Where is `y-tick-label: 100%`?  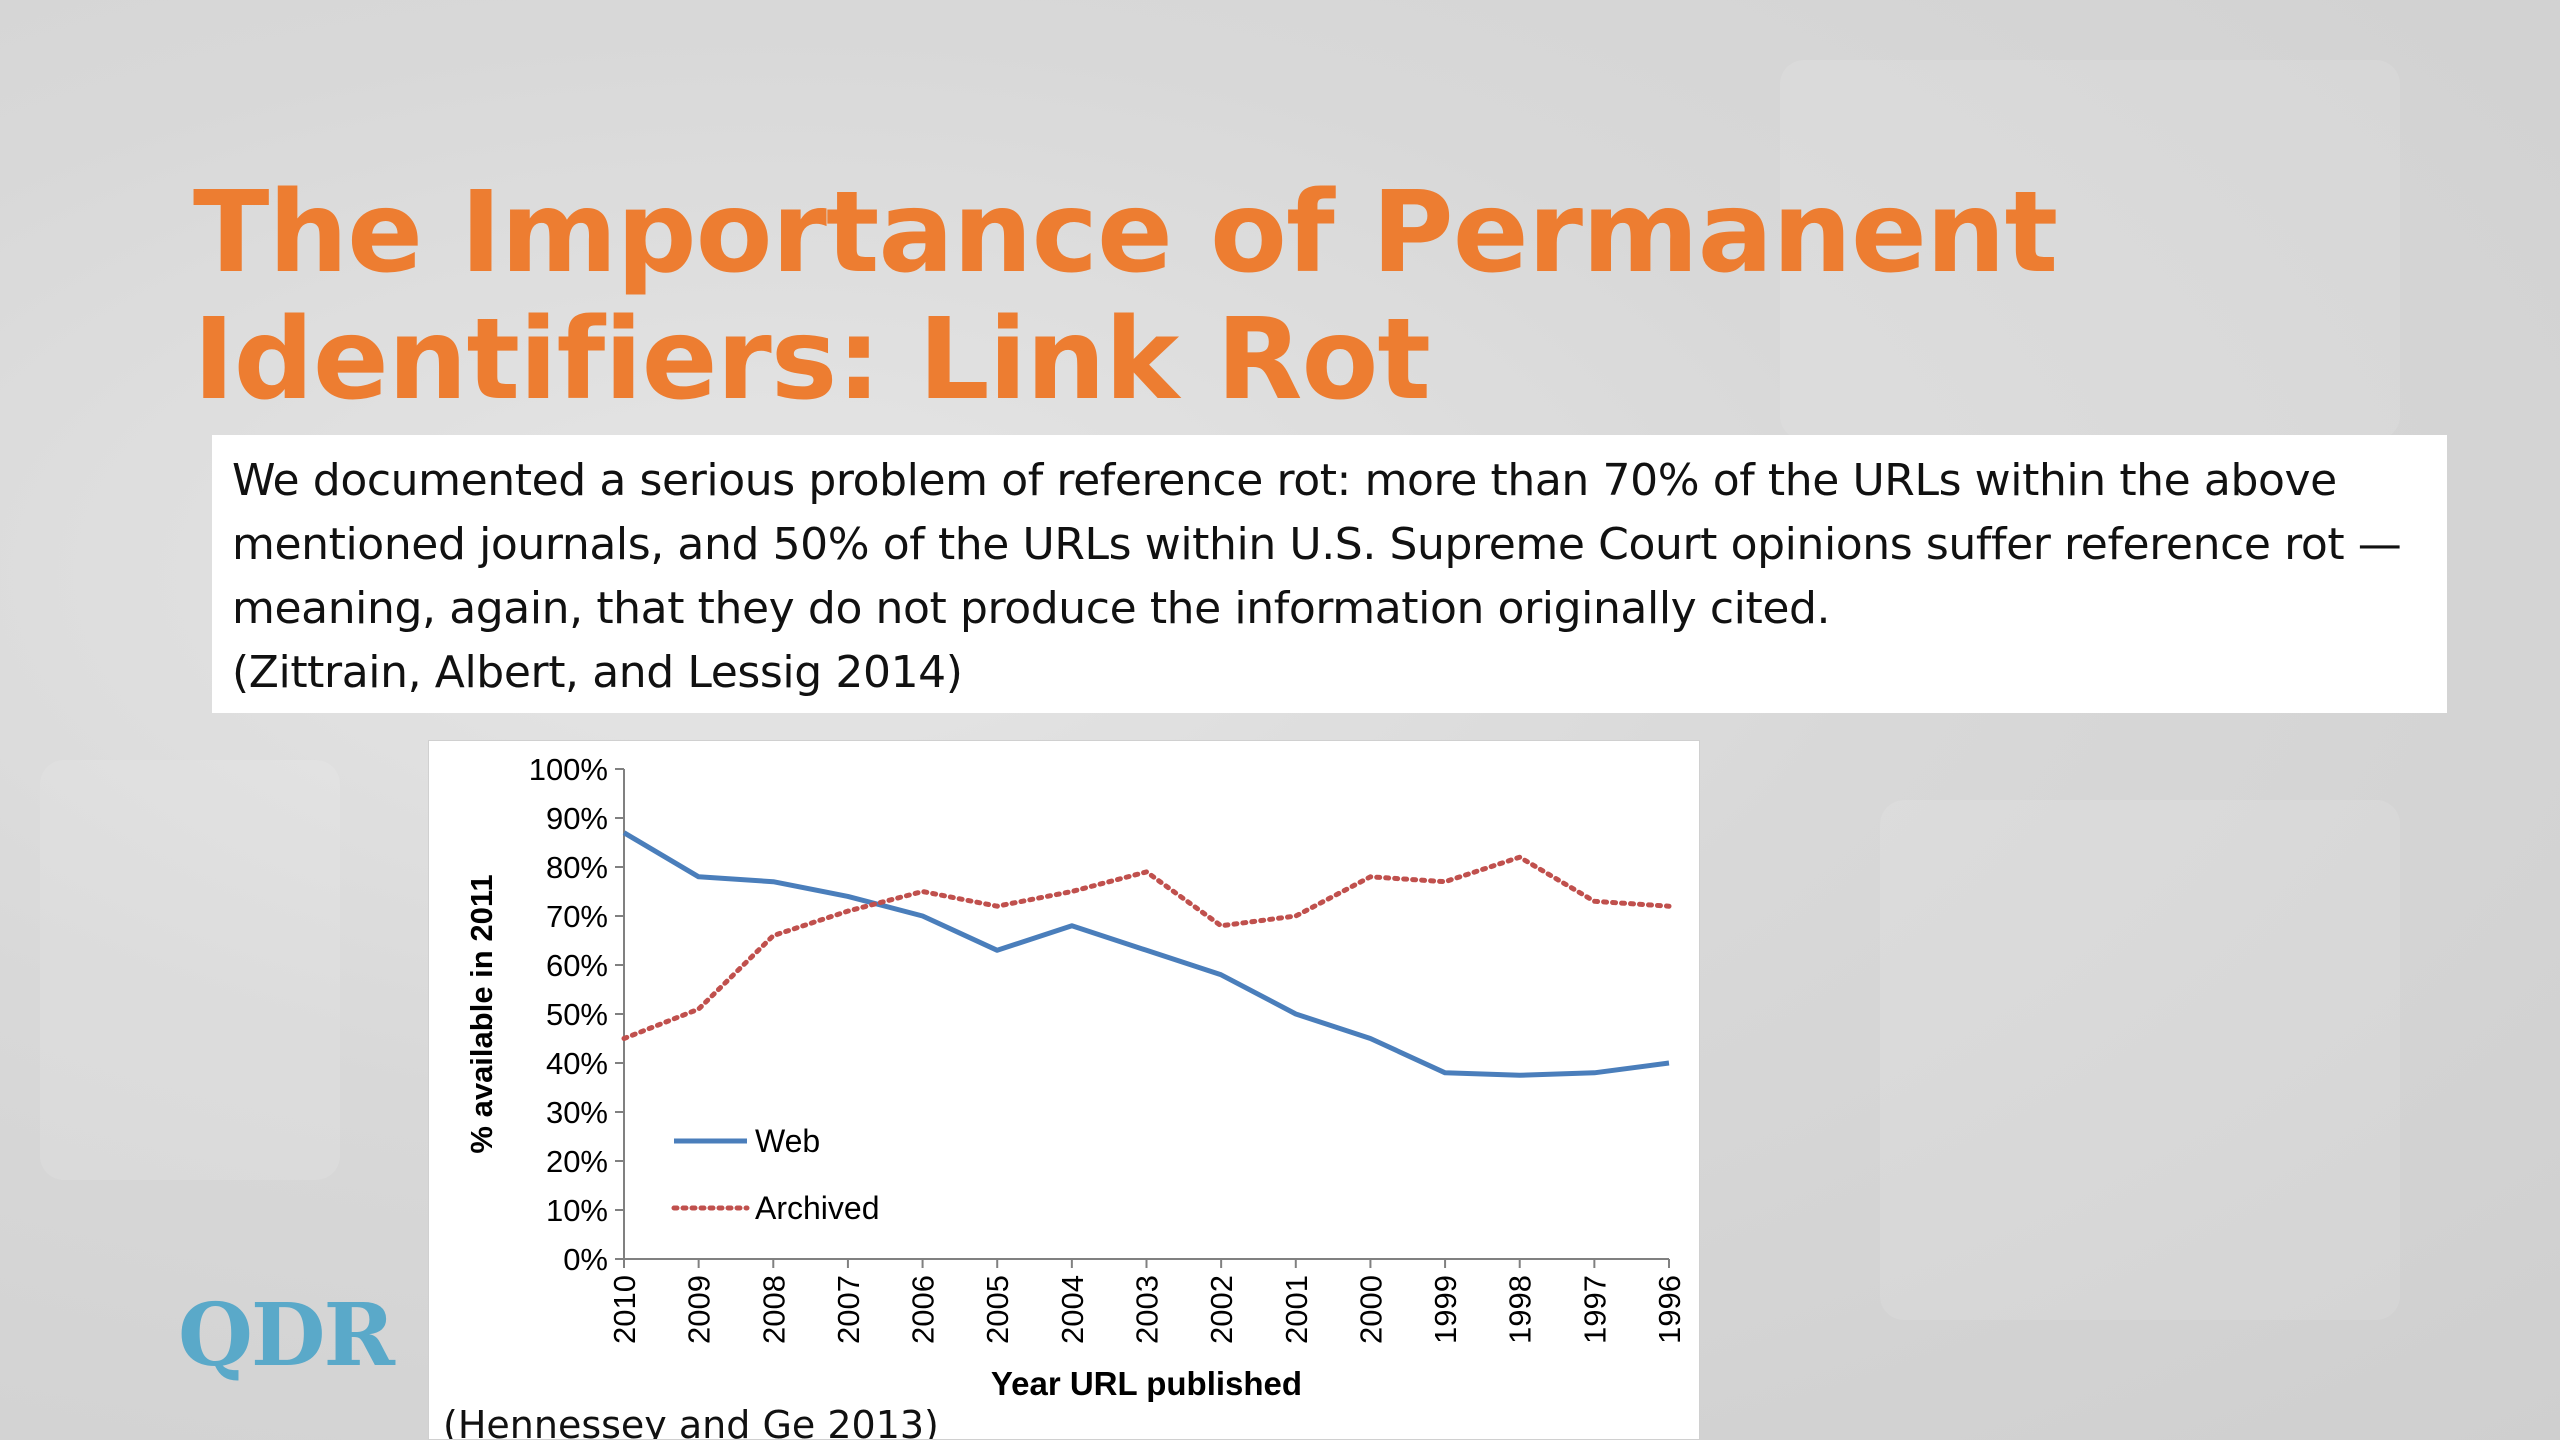 y-tick-label: 100% is located at coordinates (568, 769).